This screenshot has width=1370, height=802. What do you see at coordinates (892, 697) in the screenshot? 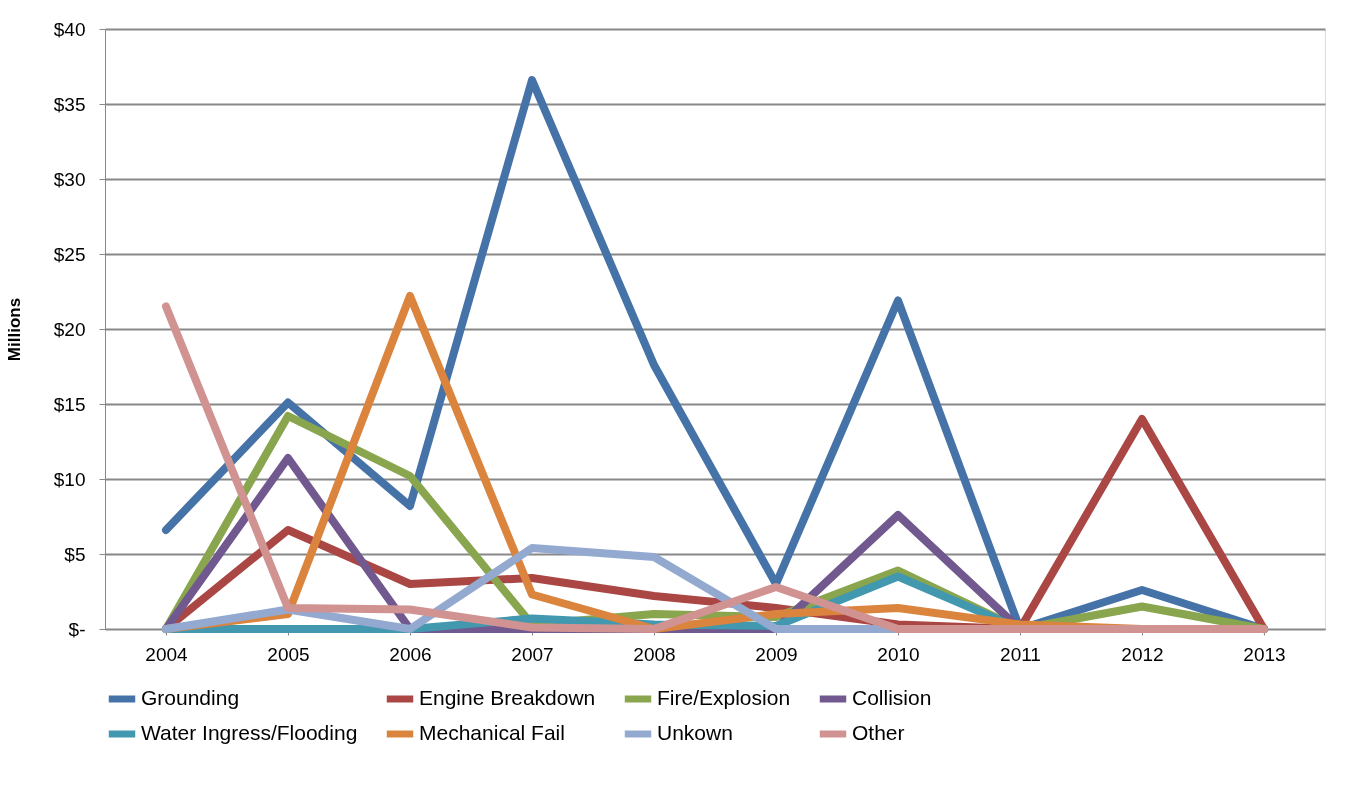
I see `legend-label: Collision` at bounding box center [892, 697].